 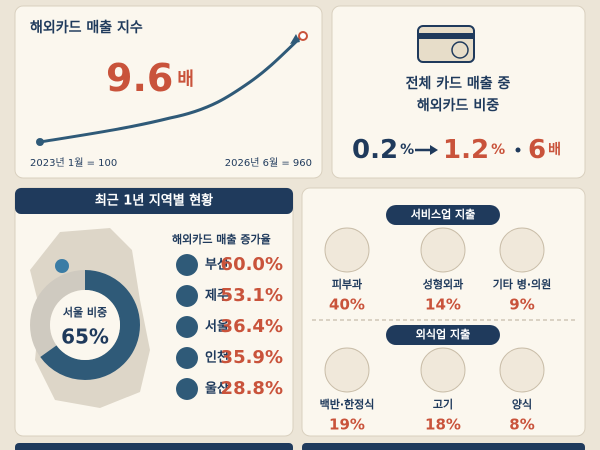 I want to click on globe-icon, so click(x=460, y=50).